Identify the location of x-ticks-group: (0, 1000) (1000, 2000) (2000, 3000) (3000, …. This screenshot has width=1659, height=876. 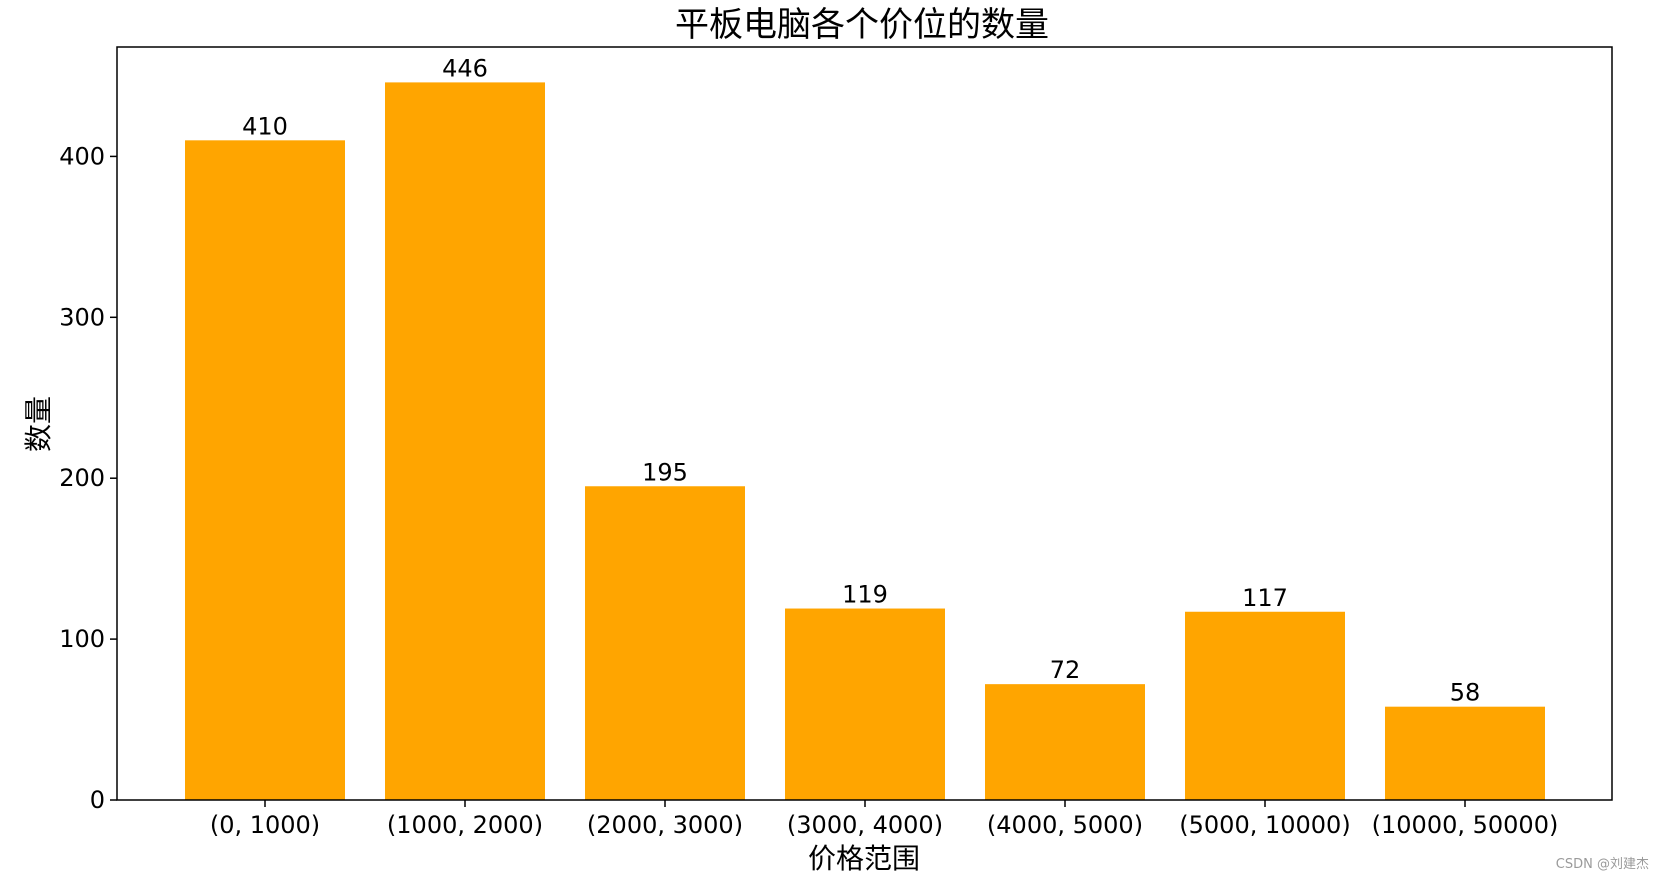
(884, 819).